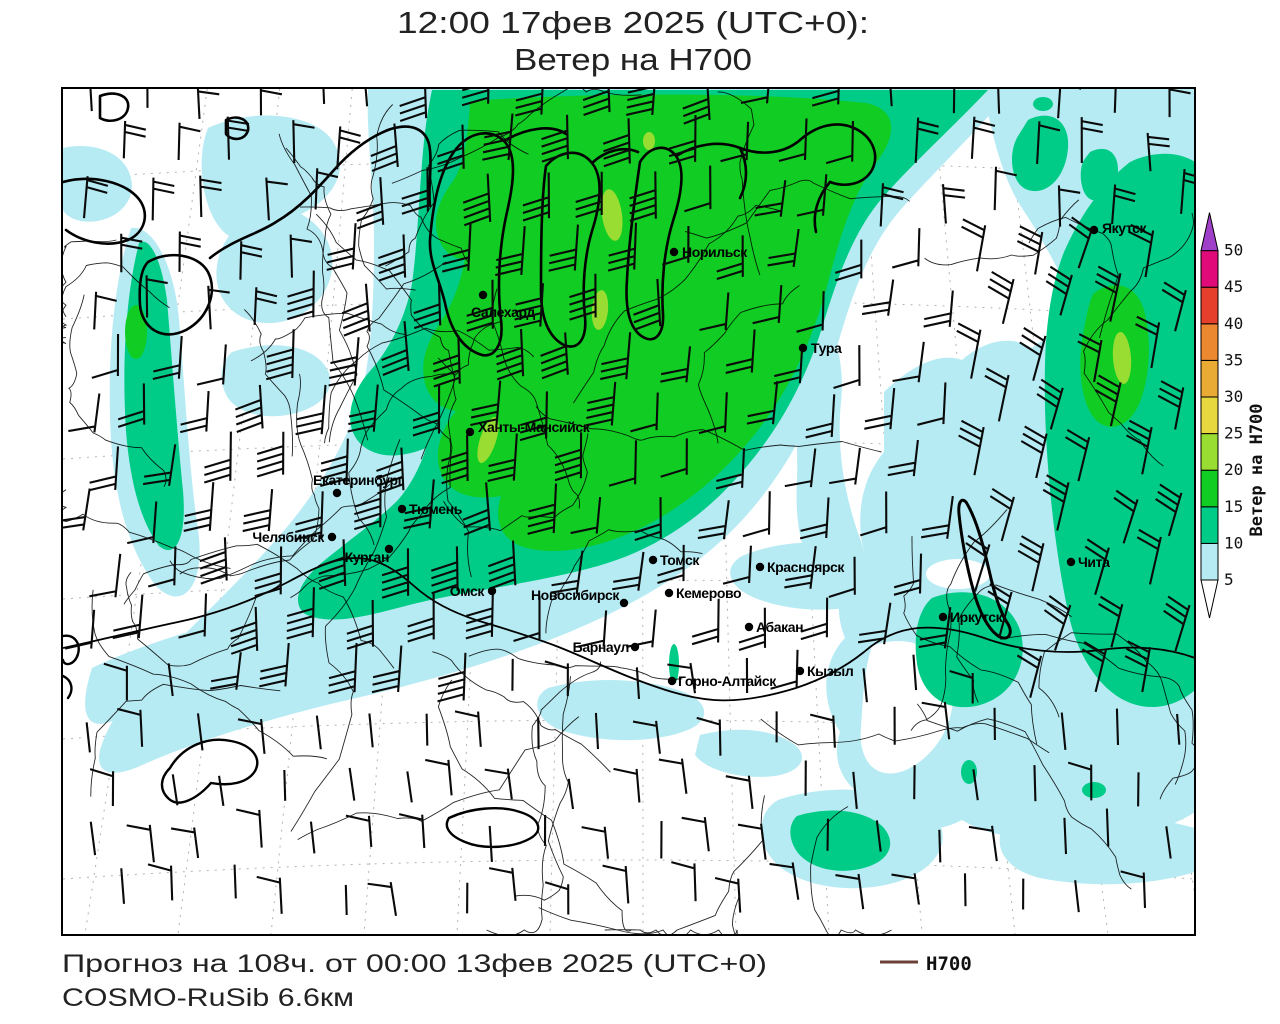  What do you see at coordinates (633, 59) in the screenshot?
I see `map-title-line2: Ветер на H700` at bounding box center [633, 59].